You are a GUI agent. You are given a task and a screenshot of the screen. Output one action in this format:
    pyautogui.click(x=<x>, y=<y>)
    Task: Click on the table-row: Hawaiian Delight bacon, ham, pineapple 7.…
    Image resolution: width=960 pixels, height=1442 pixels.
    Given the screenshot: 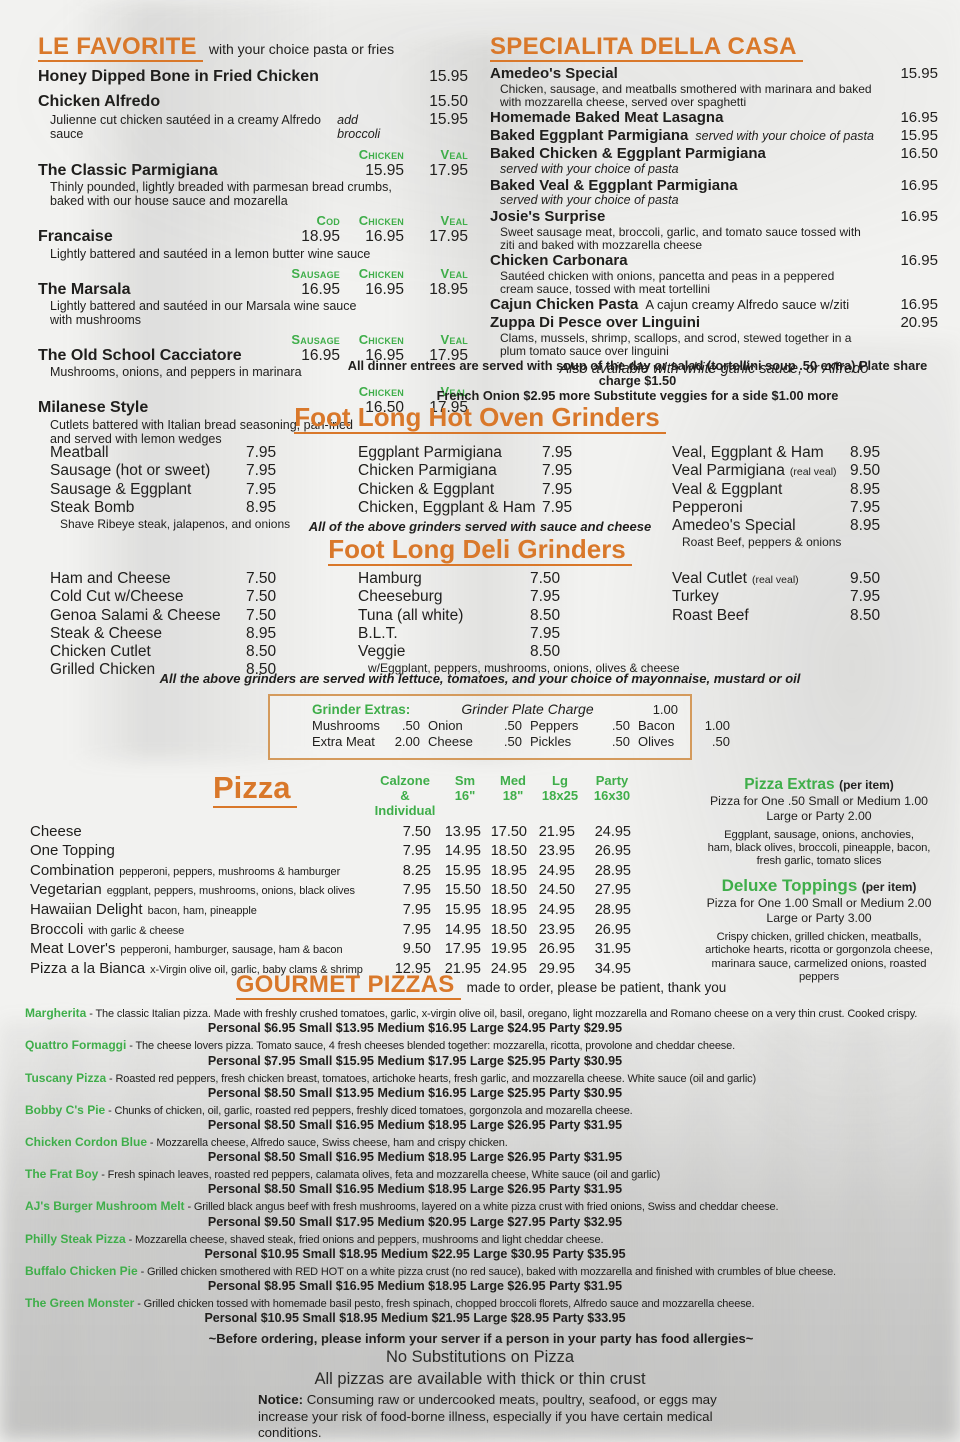 What is the action you would take?
    pyautogui.click(x=355, y=910)
    